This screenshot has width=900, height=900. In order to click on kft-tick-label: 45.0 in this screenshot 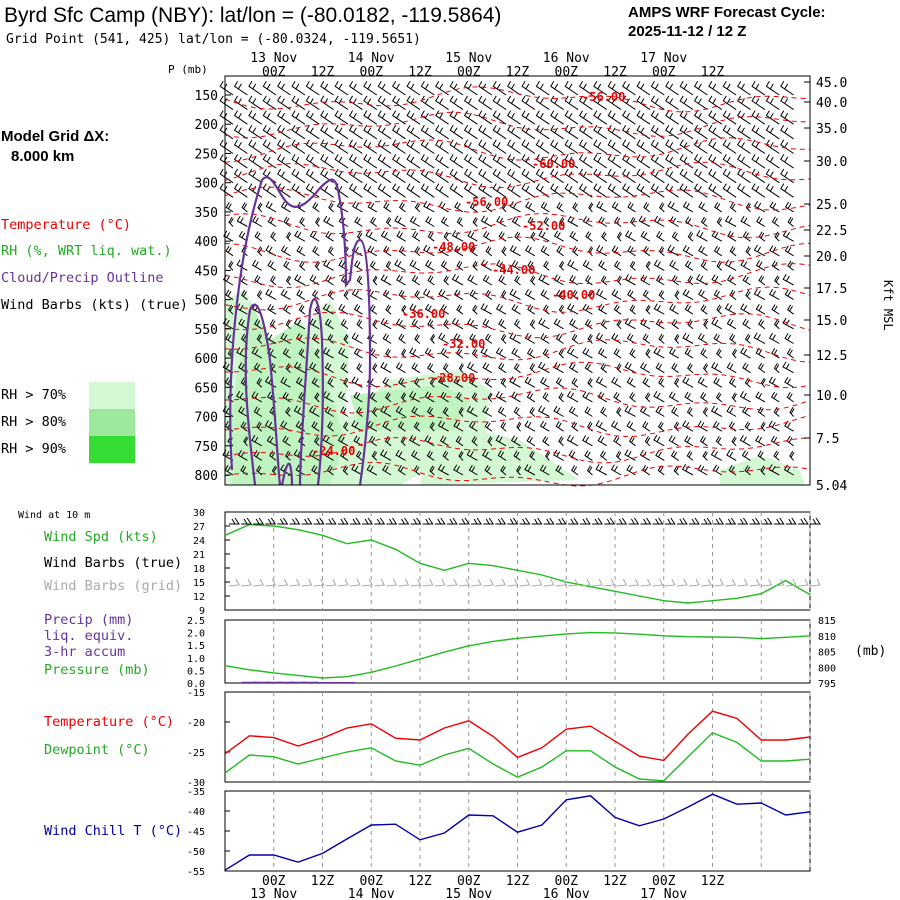, I will do `click(831, 83)`.